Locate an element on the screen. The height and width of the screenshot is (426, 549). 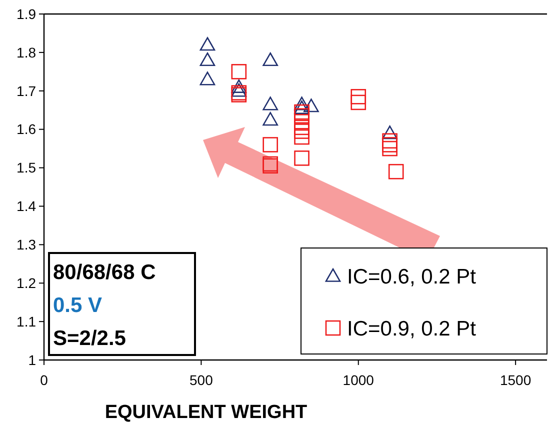
x-axis-title: EQUIVALENT WEIGHT is located at coordinates (206, 412).